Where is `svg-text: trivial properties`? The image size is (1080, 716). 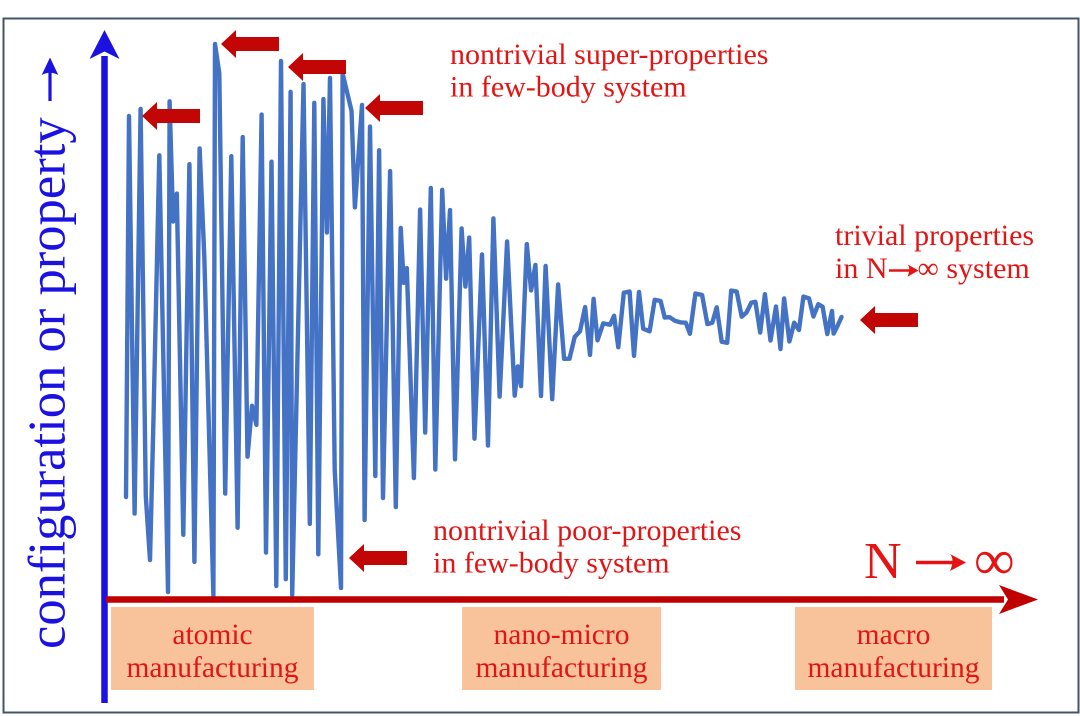
svg-text: trivial properties is located at coordinates (934, 235).